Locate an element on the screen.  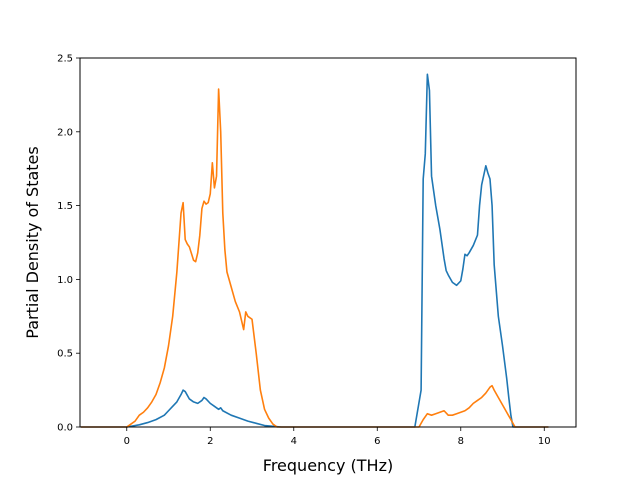
x-tick-label: 6 is located at coordinates (377, 441).